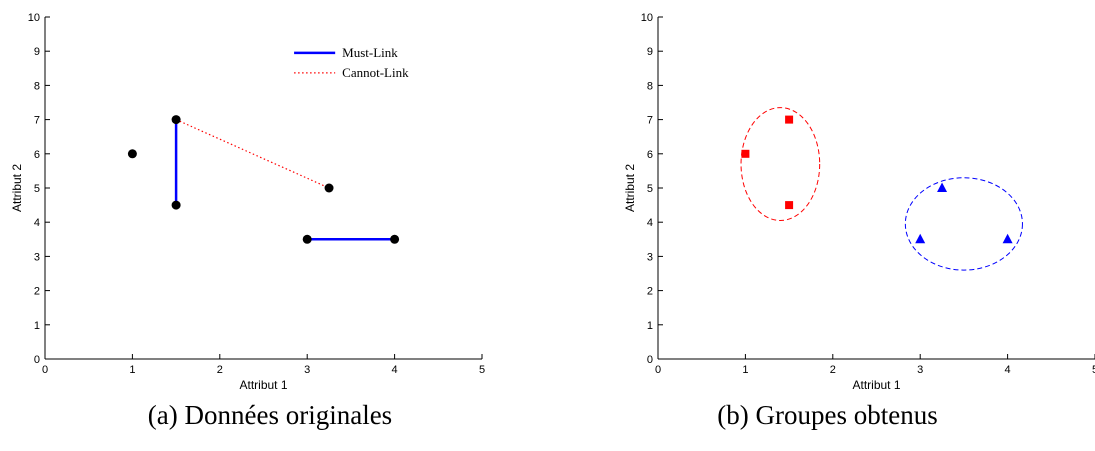  Describe the element at coordinates (252, 154) in the screenshot. I see `cannot-link-line` at that location.